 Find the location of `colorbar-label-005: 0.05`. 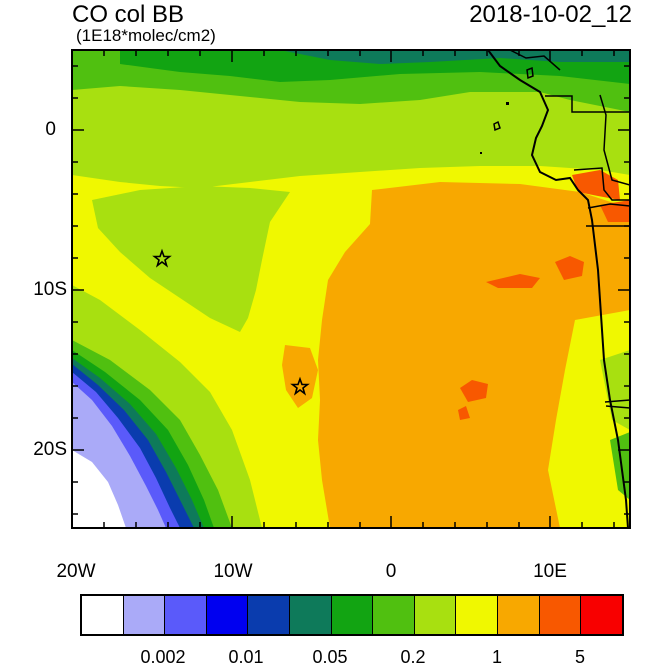

colorbar-label-005: 0.05 is located at coordinates (330, 657).